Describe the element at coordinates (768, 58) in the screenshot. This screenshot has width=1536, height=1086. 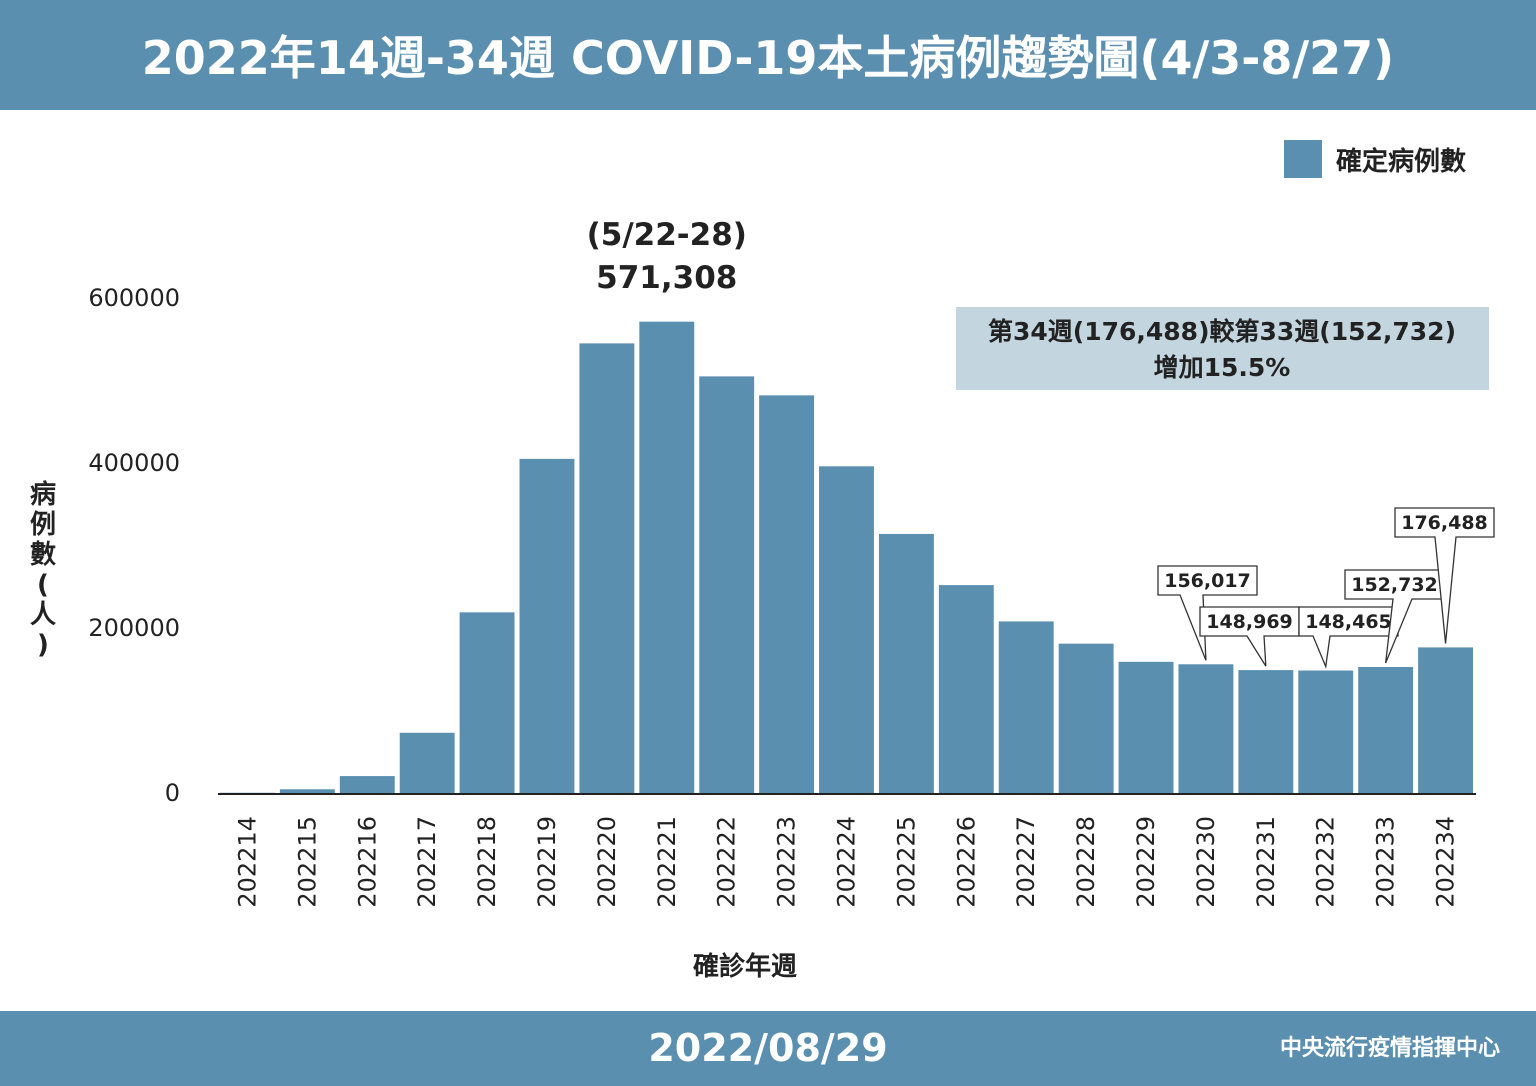
I see `page-title: 2022年14週-34週 COVID-19本土病例趨勢圖(4/3-8/27)` at that location.